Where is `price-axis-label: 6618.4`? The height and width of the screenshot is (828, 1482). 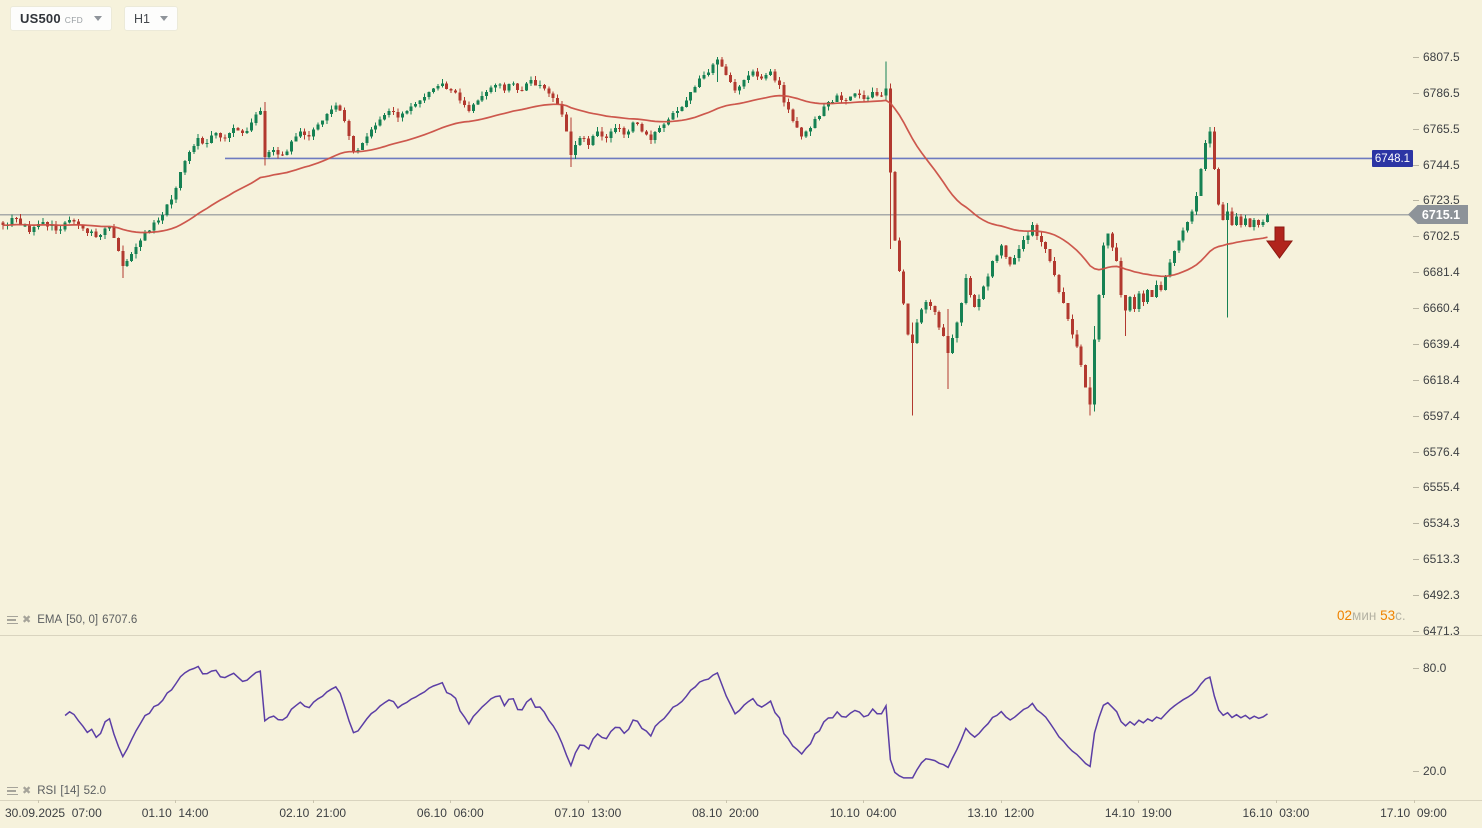 price-axis-label: 6618.4 is located at coordinates (1441, 379).